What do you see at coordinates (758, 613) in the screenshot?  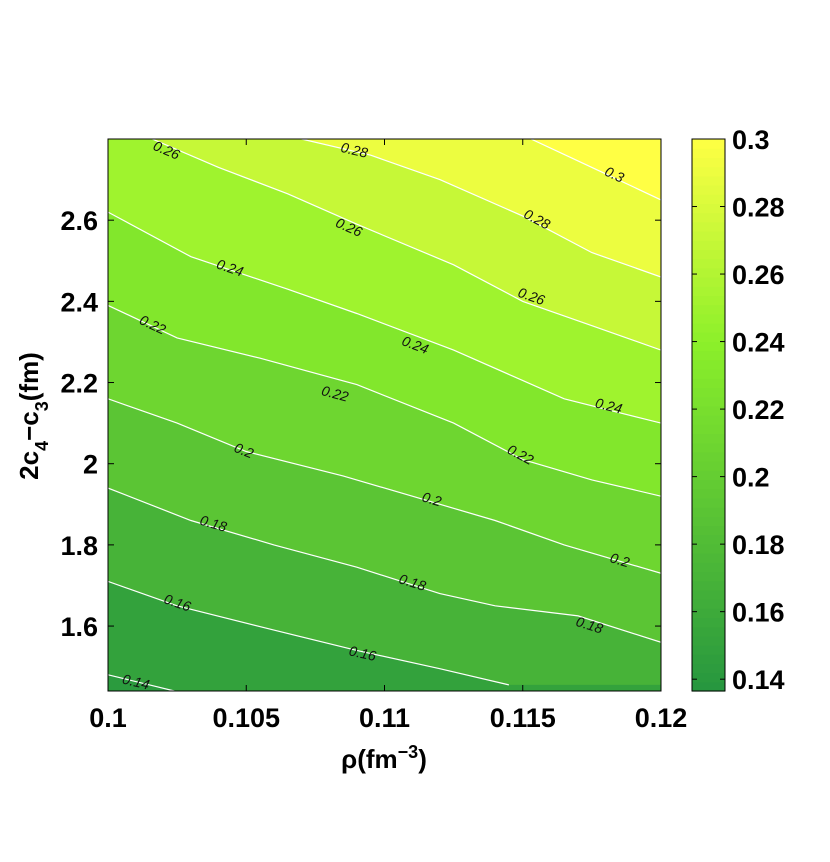 I see `colorbar-tick-label: 0.16` at bounding box center [758, 613].